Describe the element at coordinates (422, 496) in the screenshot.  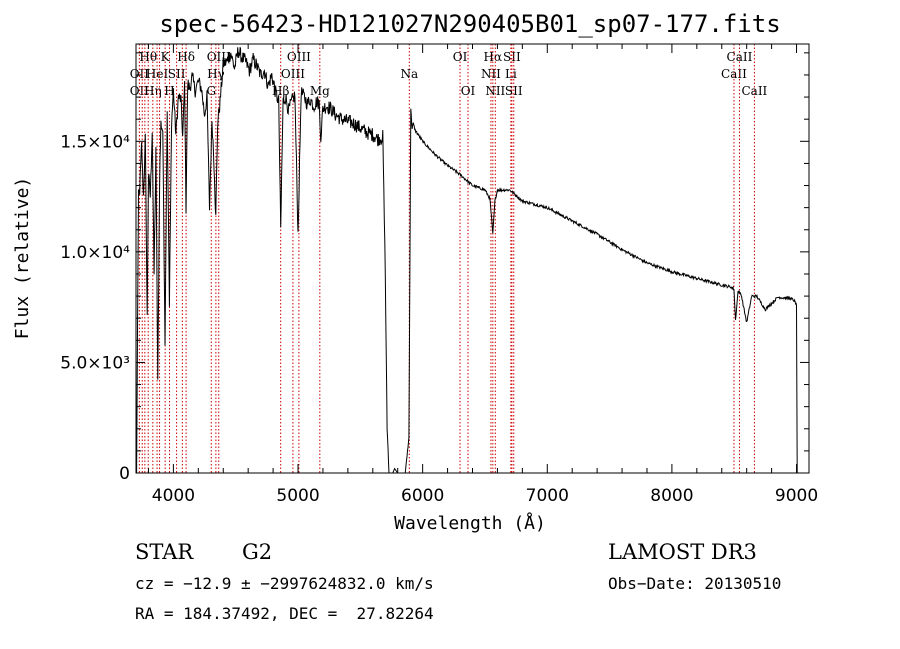
I see `x-tick-label-2: 6000` at that location.